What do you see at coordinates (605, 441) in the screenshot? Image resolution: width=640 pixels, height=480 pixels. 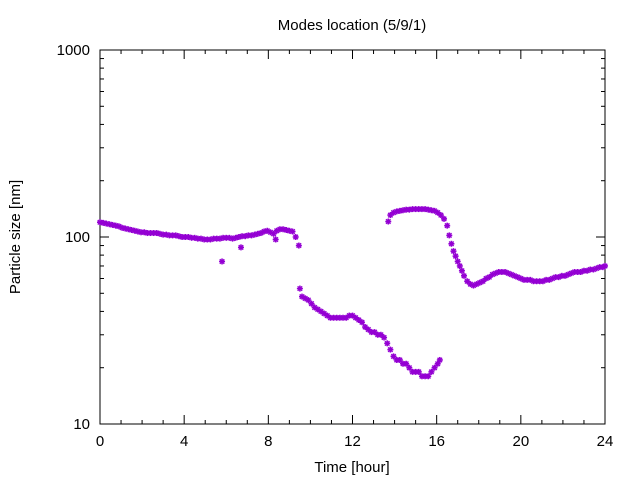 I see `x-tick-label: 24` at bounding box center [605, 441].